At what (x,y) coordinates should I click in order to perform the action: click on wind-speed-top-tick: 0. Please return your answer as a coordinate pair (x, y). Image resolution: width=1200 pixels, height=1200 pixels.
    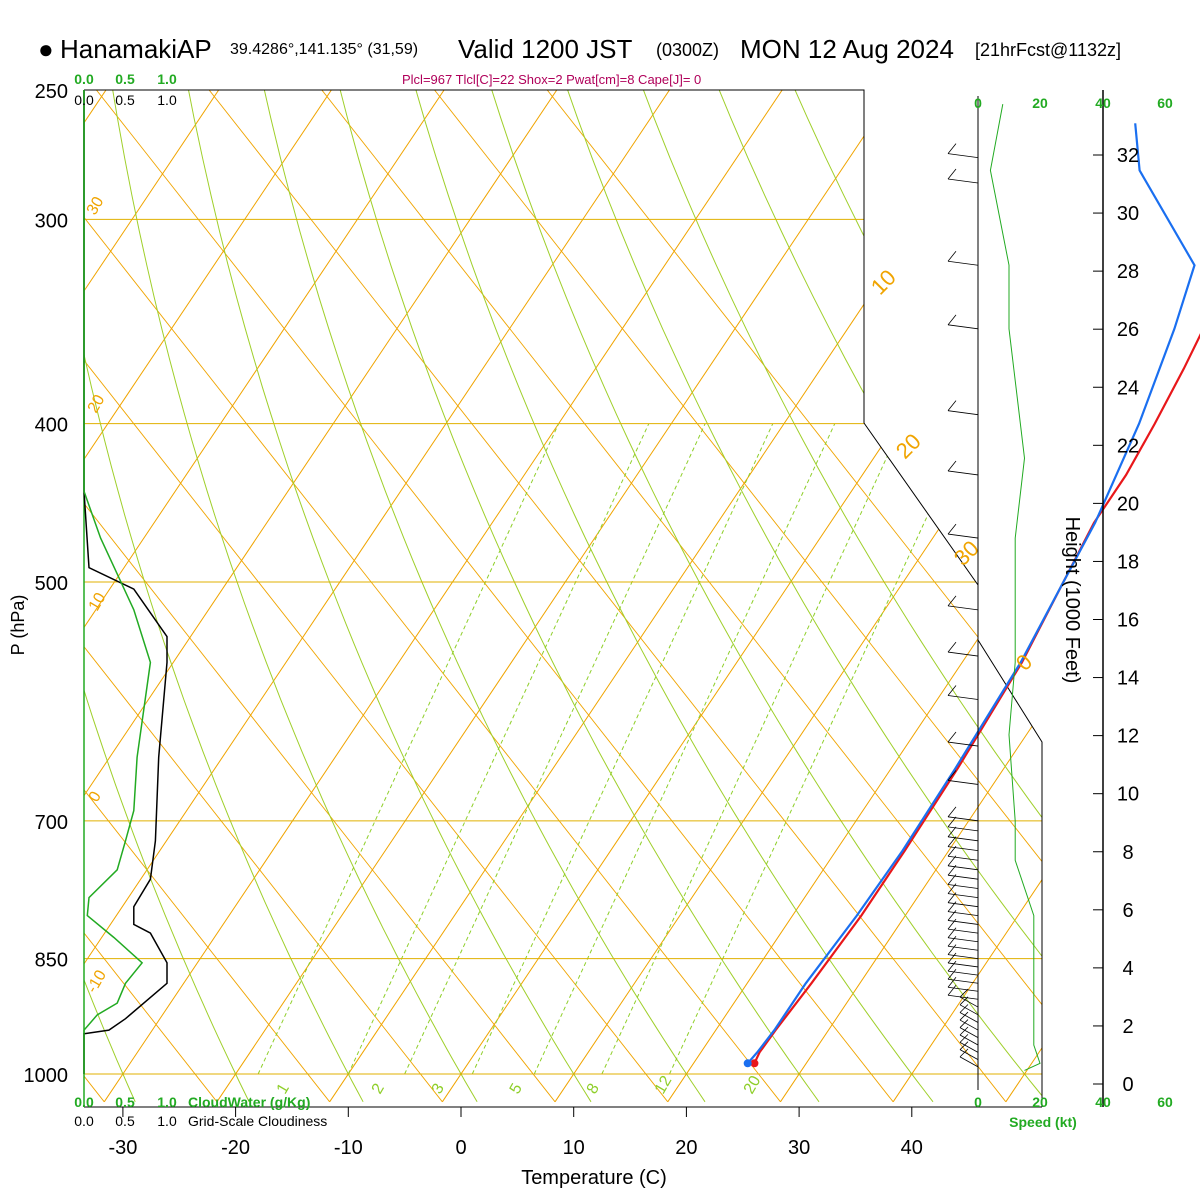
    Looking at the image, I should click on (978, 103).